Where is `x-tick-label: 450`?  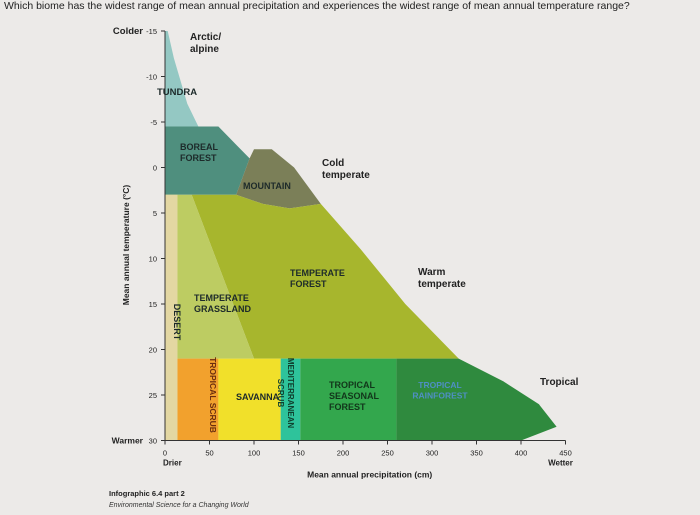 x-tick-label: 450 is located at coordinates (565, 453).